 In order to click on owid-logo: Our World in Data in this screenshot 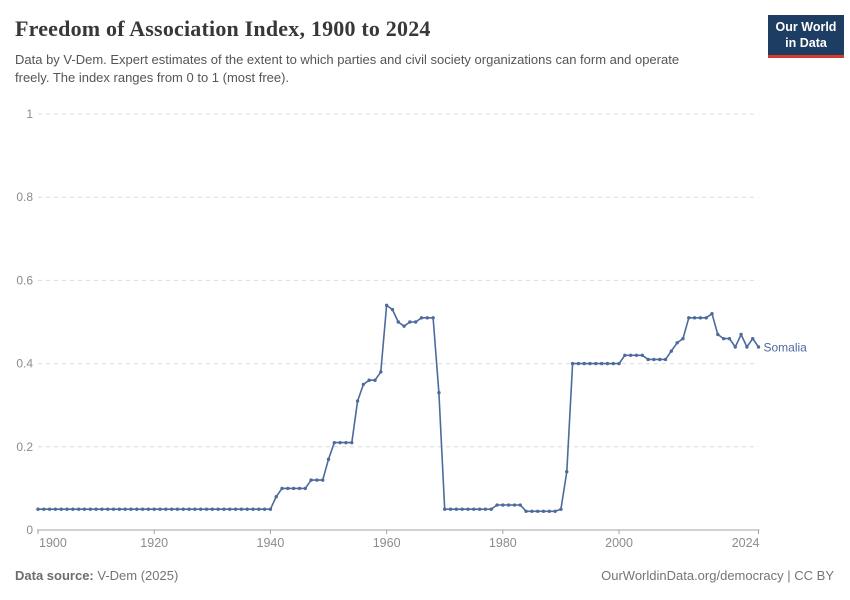, I will do `click(806, 37)`.